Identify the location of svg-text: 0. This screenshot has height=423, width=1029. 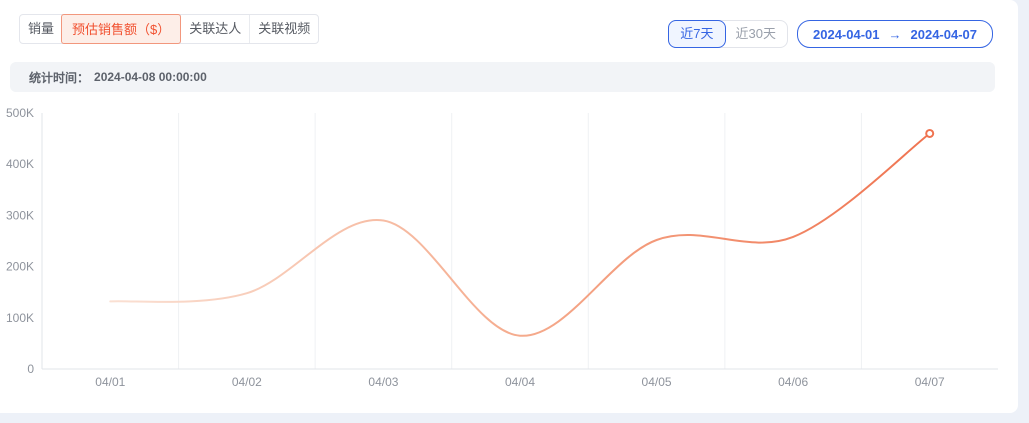
(30, 369).